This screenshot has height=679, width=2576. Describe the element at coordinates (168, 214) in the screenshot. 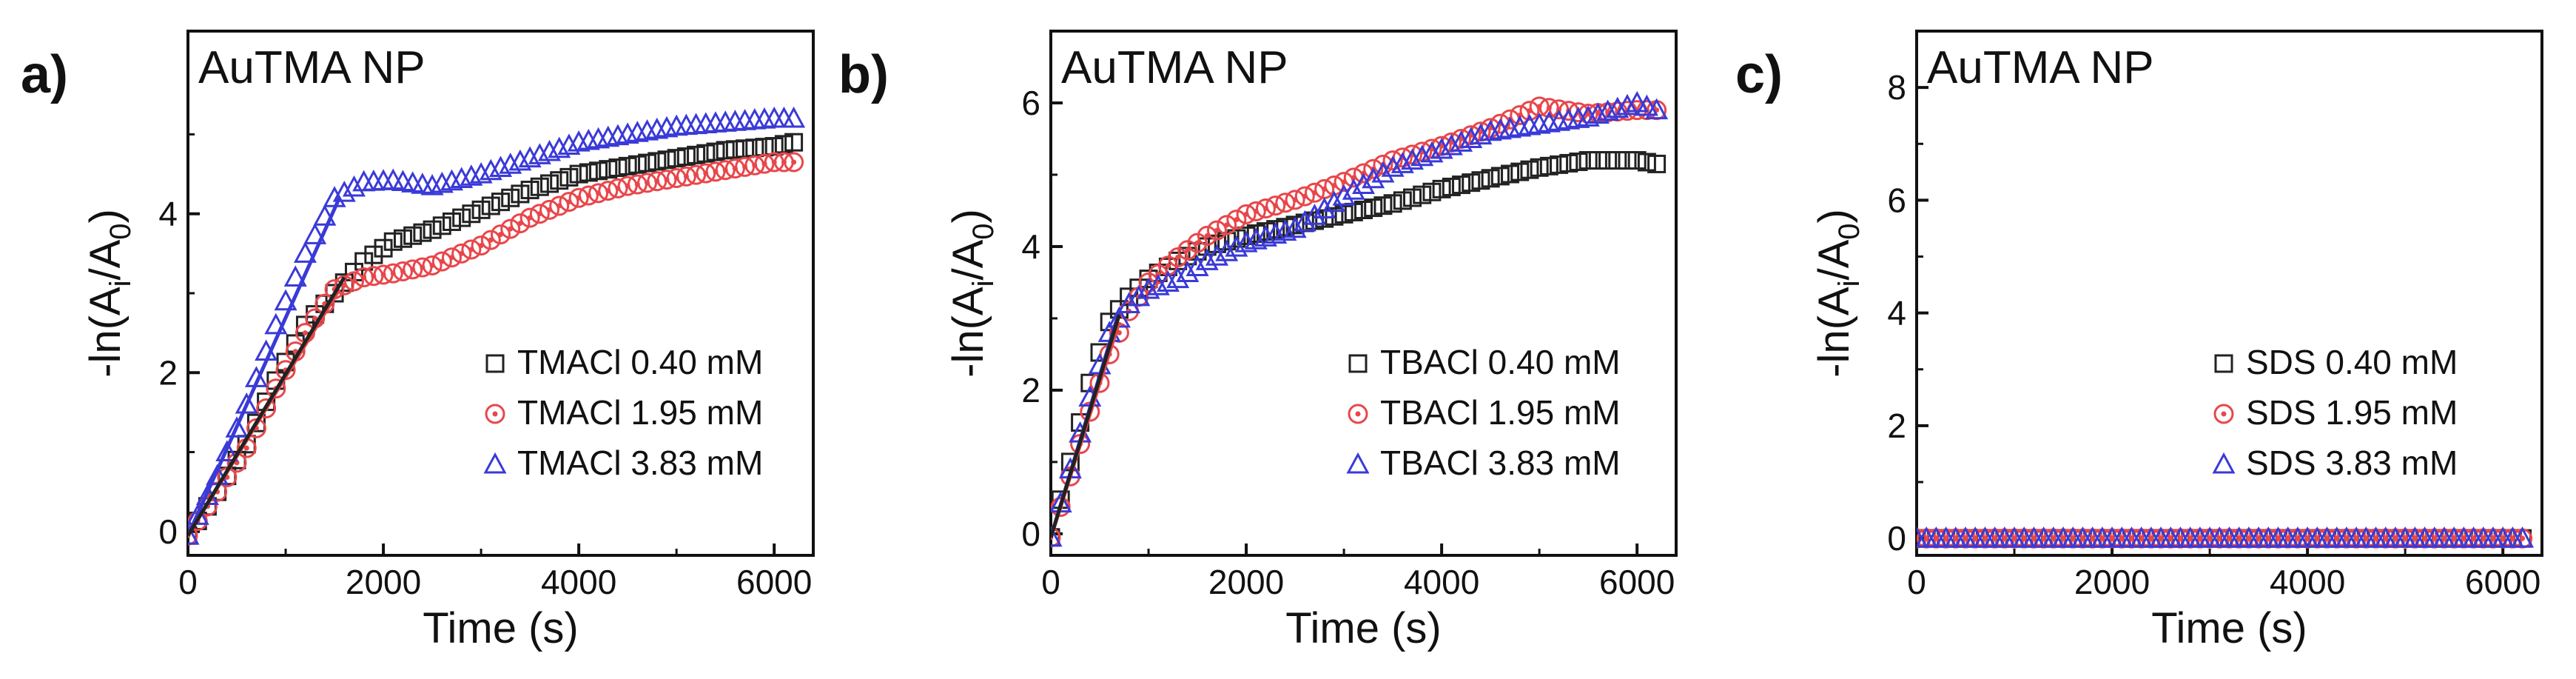

I see `y-tick-label: 4` at that location.